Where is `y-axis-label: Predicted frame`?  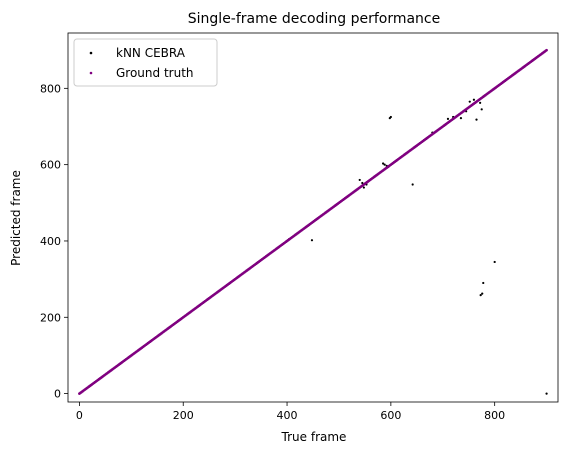 y-axis-label: Predicted frame is located at coordinates (16, 218).